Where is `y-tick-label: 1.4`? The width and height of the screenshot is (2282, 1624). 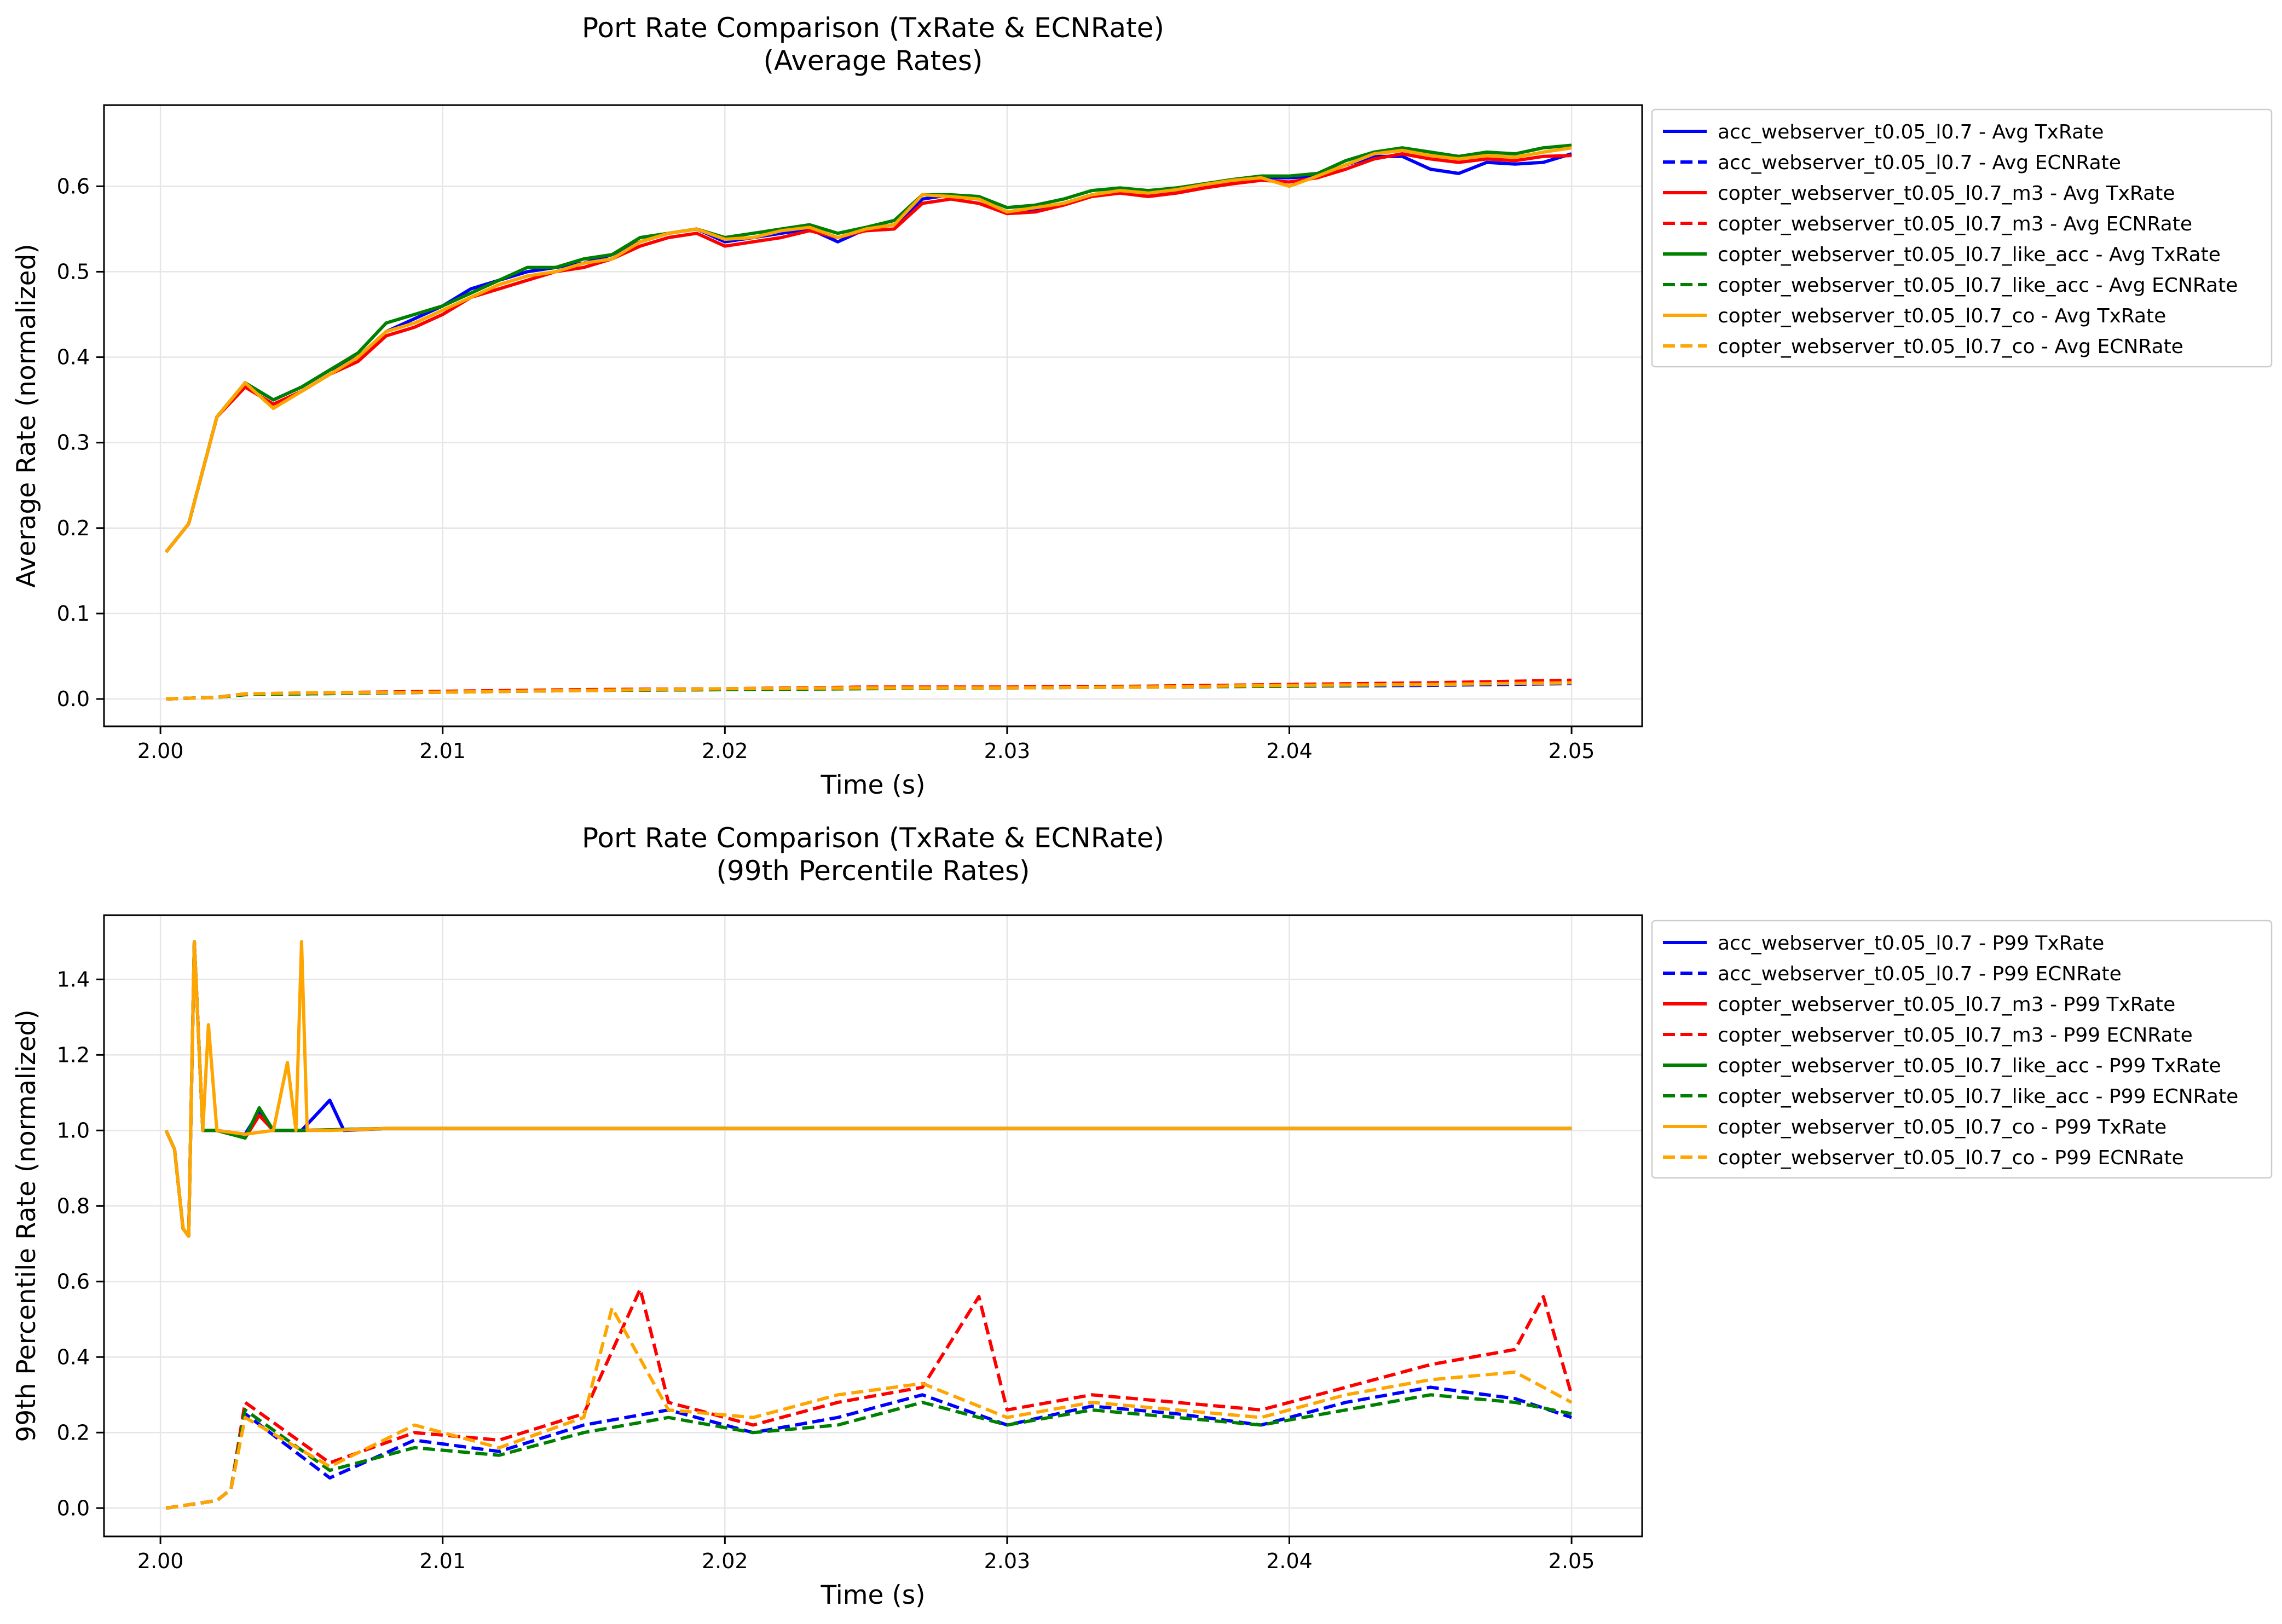
y-tick-label: 1.4 is located at coordinates (73, 979).